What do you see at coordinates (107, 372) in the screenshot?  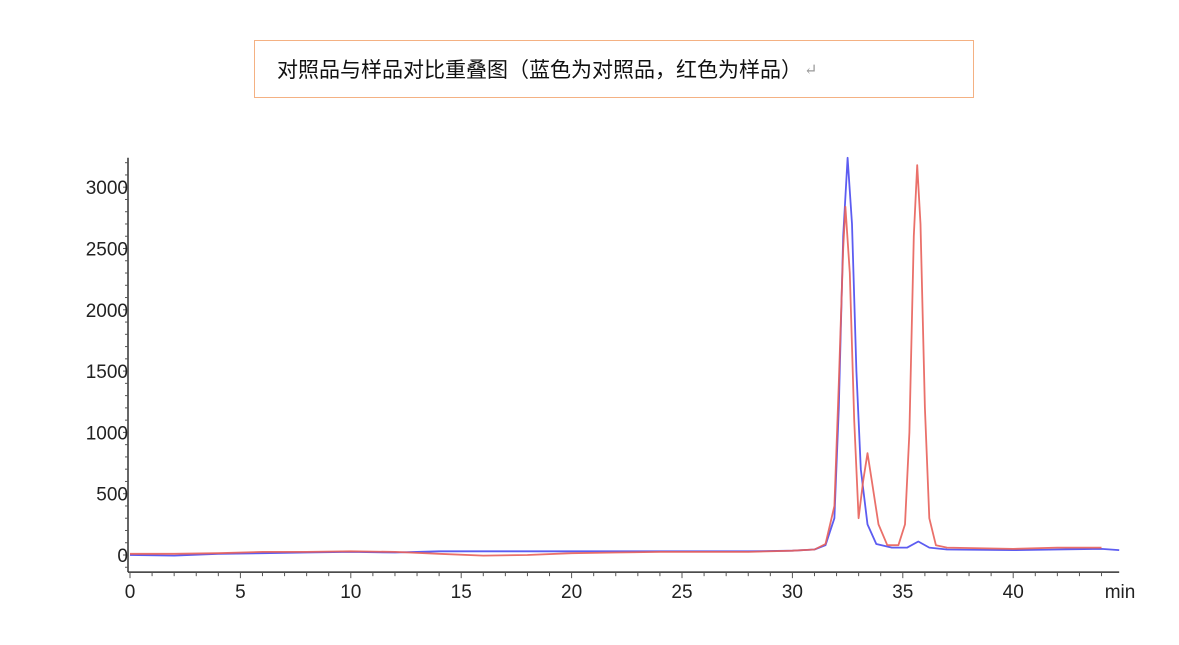 I see `y-tick-label: 1500` at bounding box center [107, 372].